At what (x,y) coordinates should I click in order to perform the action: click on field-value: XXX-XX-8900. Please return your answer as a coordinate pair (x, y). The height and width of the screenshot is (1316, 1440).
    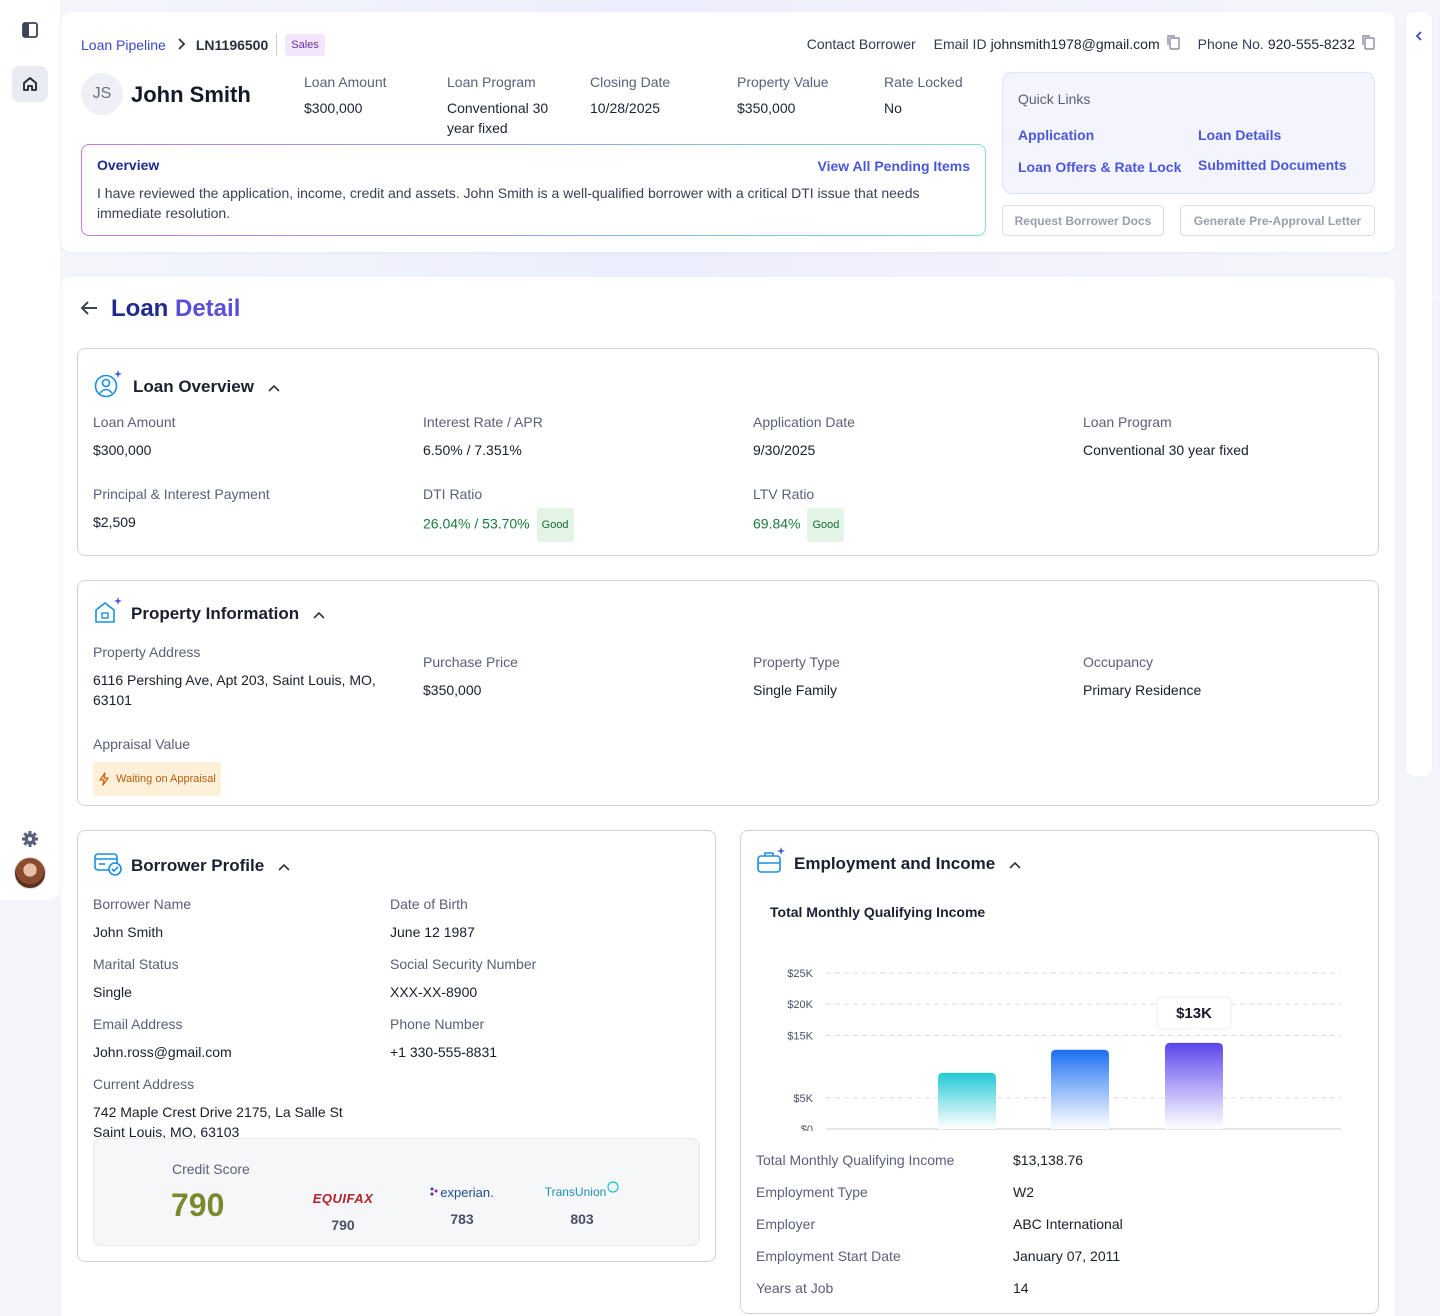
    Looking at the image, I should click on (434, 992).